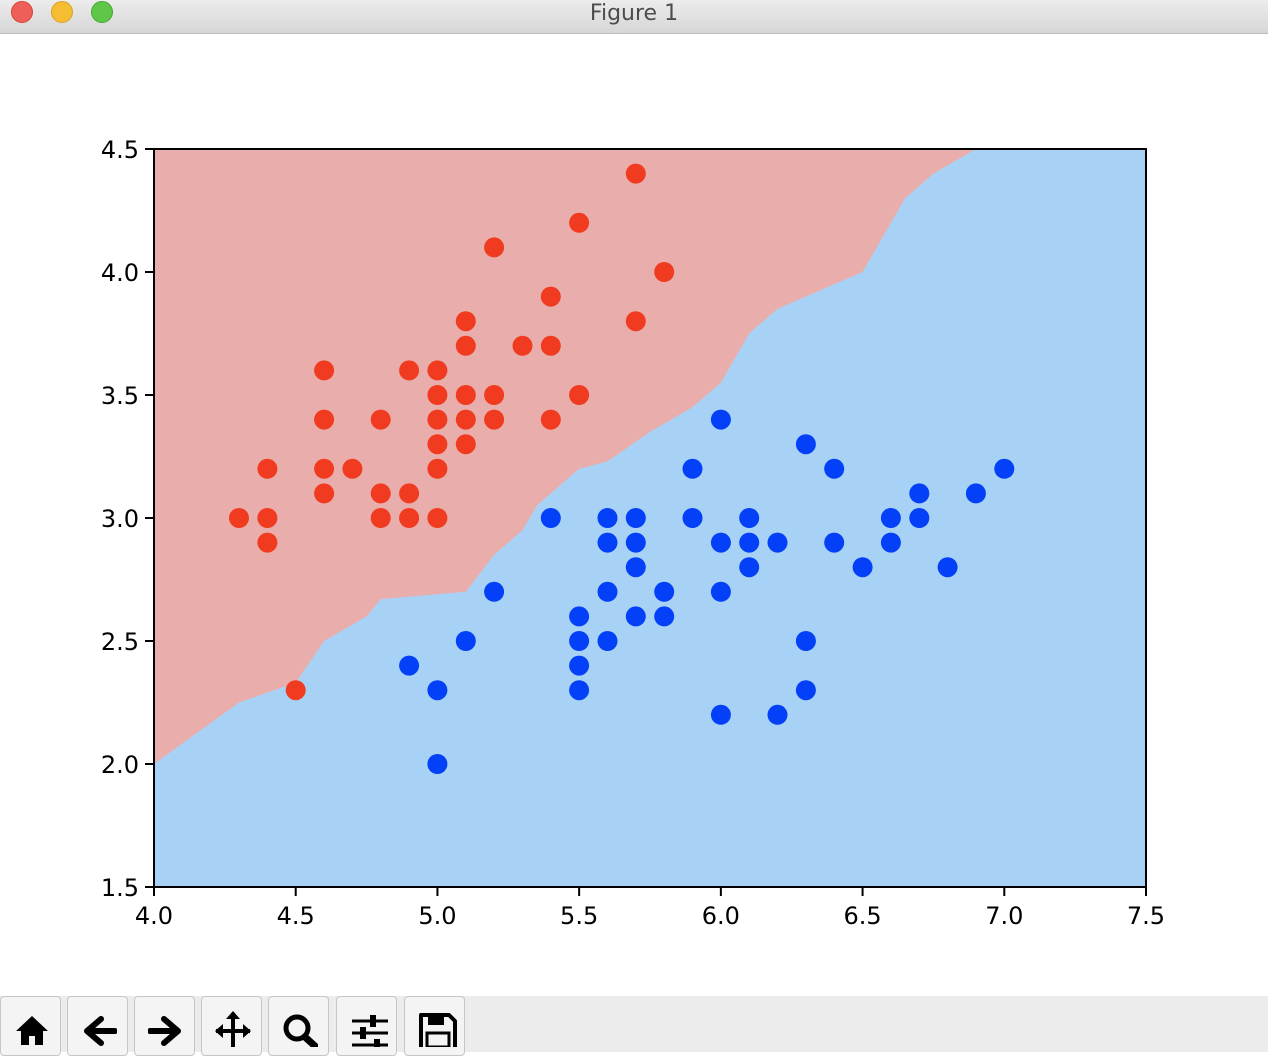  Describe the element at coordinates (97, 1026) in the screenshot. I see `back-button` at that location.